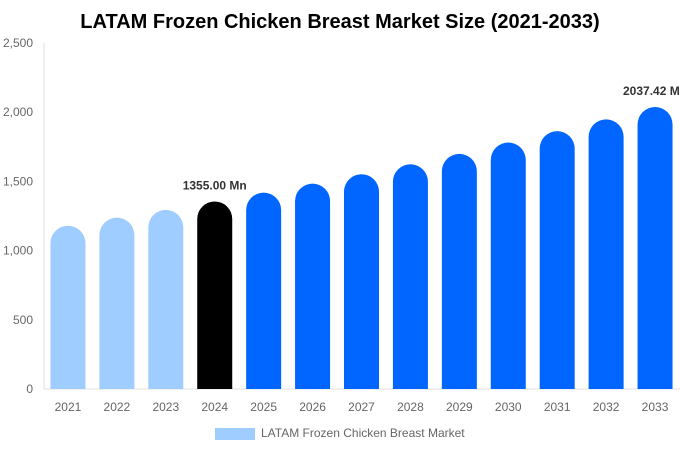 This screenshot has width=680, height=450. What do you see at coordinates (557, 260) in the screenshot?
I see `bar-2031` at bounding box center [557, 260].